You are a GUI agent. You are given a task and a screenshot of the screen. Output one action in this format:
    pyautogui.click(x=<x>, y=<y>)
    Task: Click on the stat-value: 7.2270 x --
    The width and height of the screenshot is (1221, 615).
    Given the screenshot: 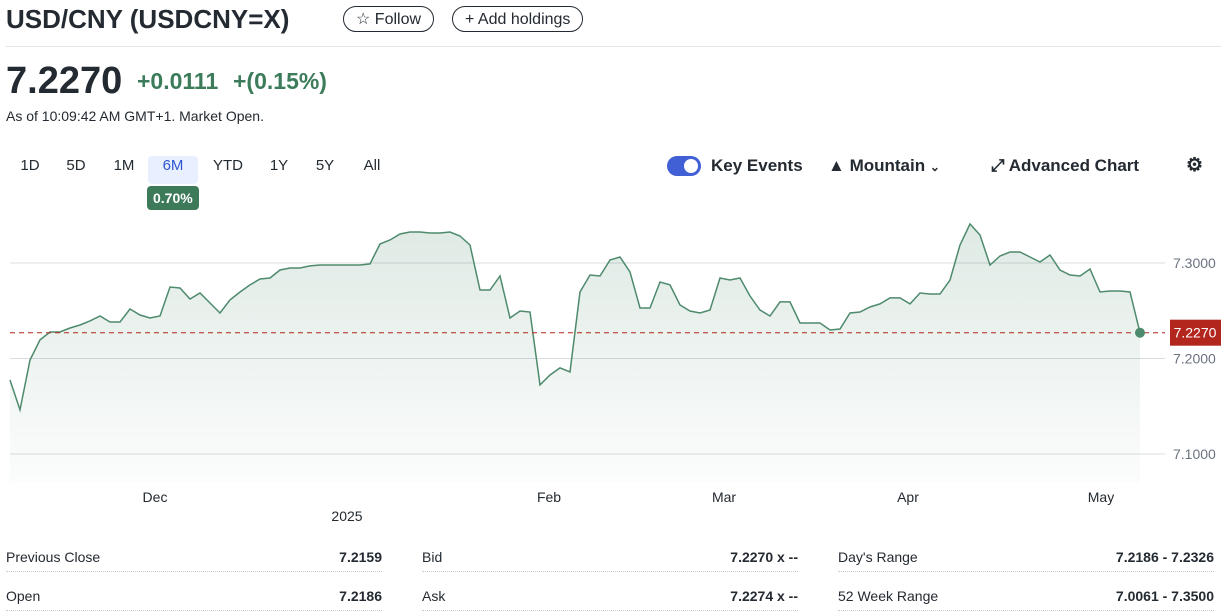 What is the action you would take?
    pyautogui.click(x=764, y=557)
    